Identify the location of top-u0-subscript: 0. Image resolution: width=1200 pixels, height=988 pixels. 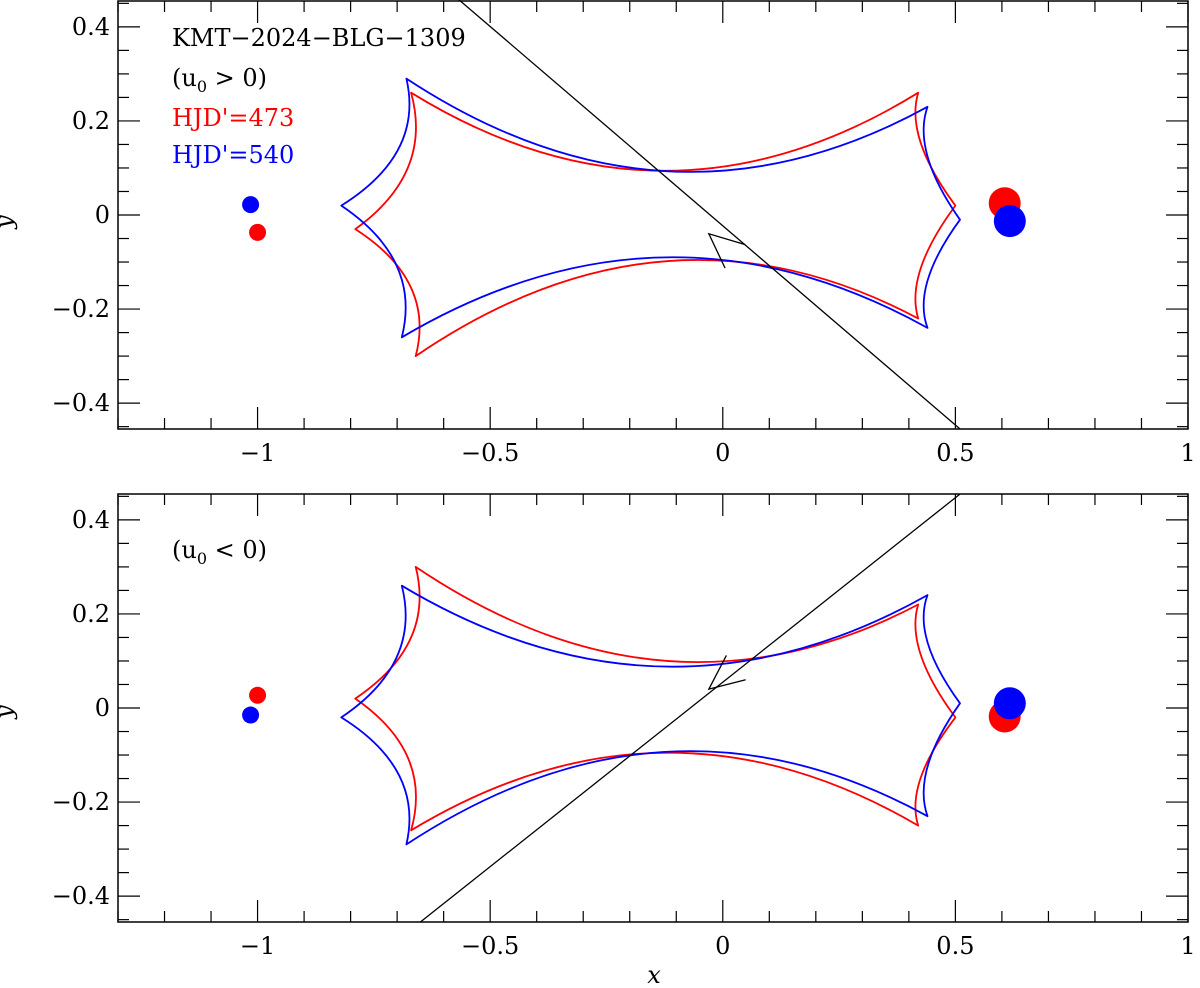
(202, 86).